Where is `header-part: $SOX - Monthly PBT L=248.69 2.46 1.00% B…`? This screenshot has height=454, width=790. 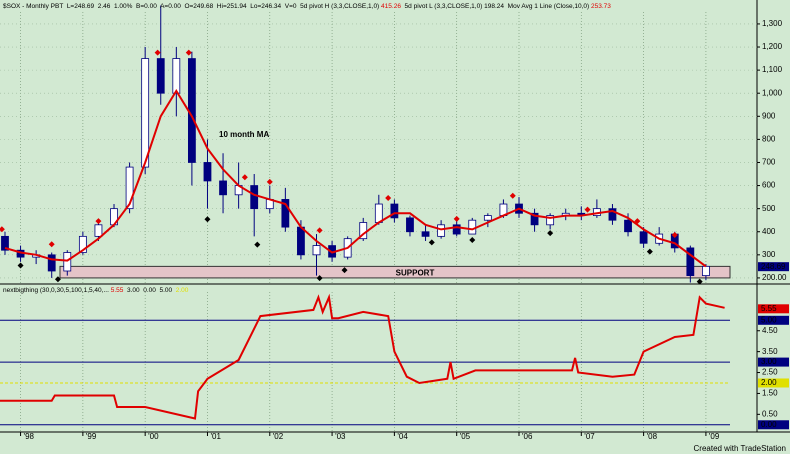
header-part: $SOX - Monthly PBT L=248.69 2.46 1.00% B… is located at coordinates (192, 6).